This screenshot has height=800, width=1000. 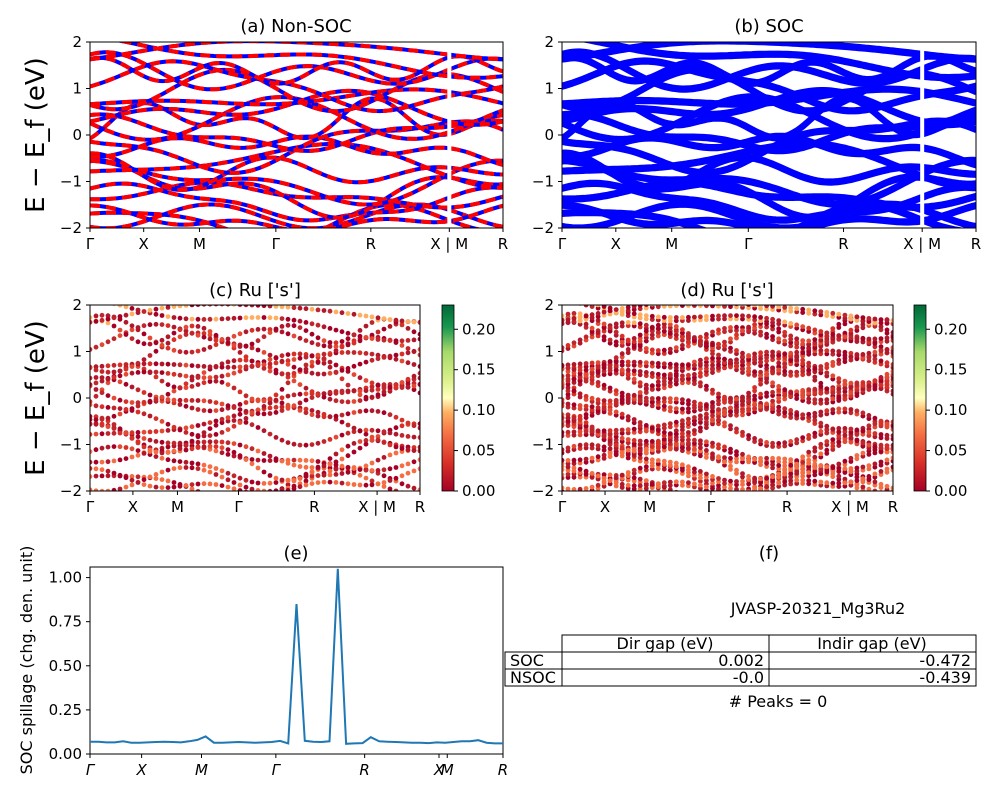 I want to click on ytick-label: −1, so click(x=543, y=182).